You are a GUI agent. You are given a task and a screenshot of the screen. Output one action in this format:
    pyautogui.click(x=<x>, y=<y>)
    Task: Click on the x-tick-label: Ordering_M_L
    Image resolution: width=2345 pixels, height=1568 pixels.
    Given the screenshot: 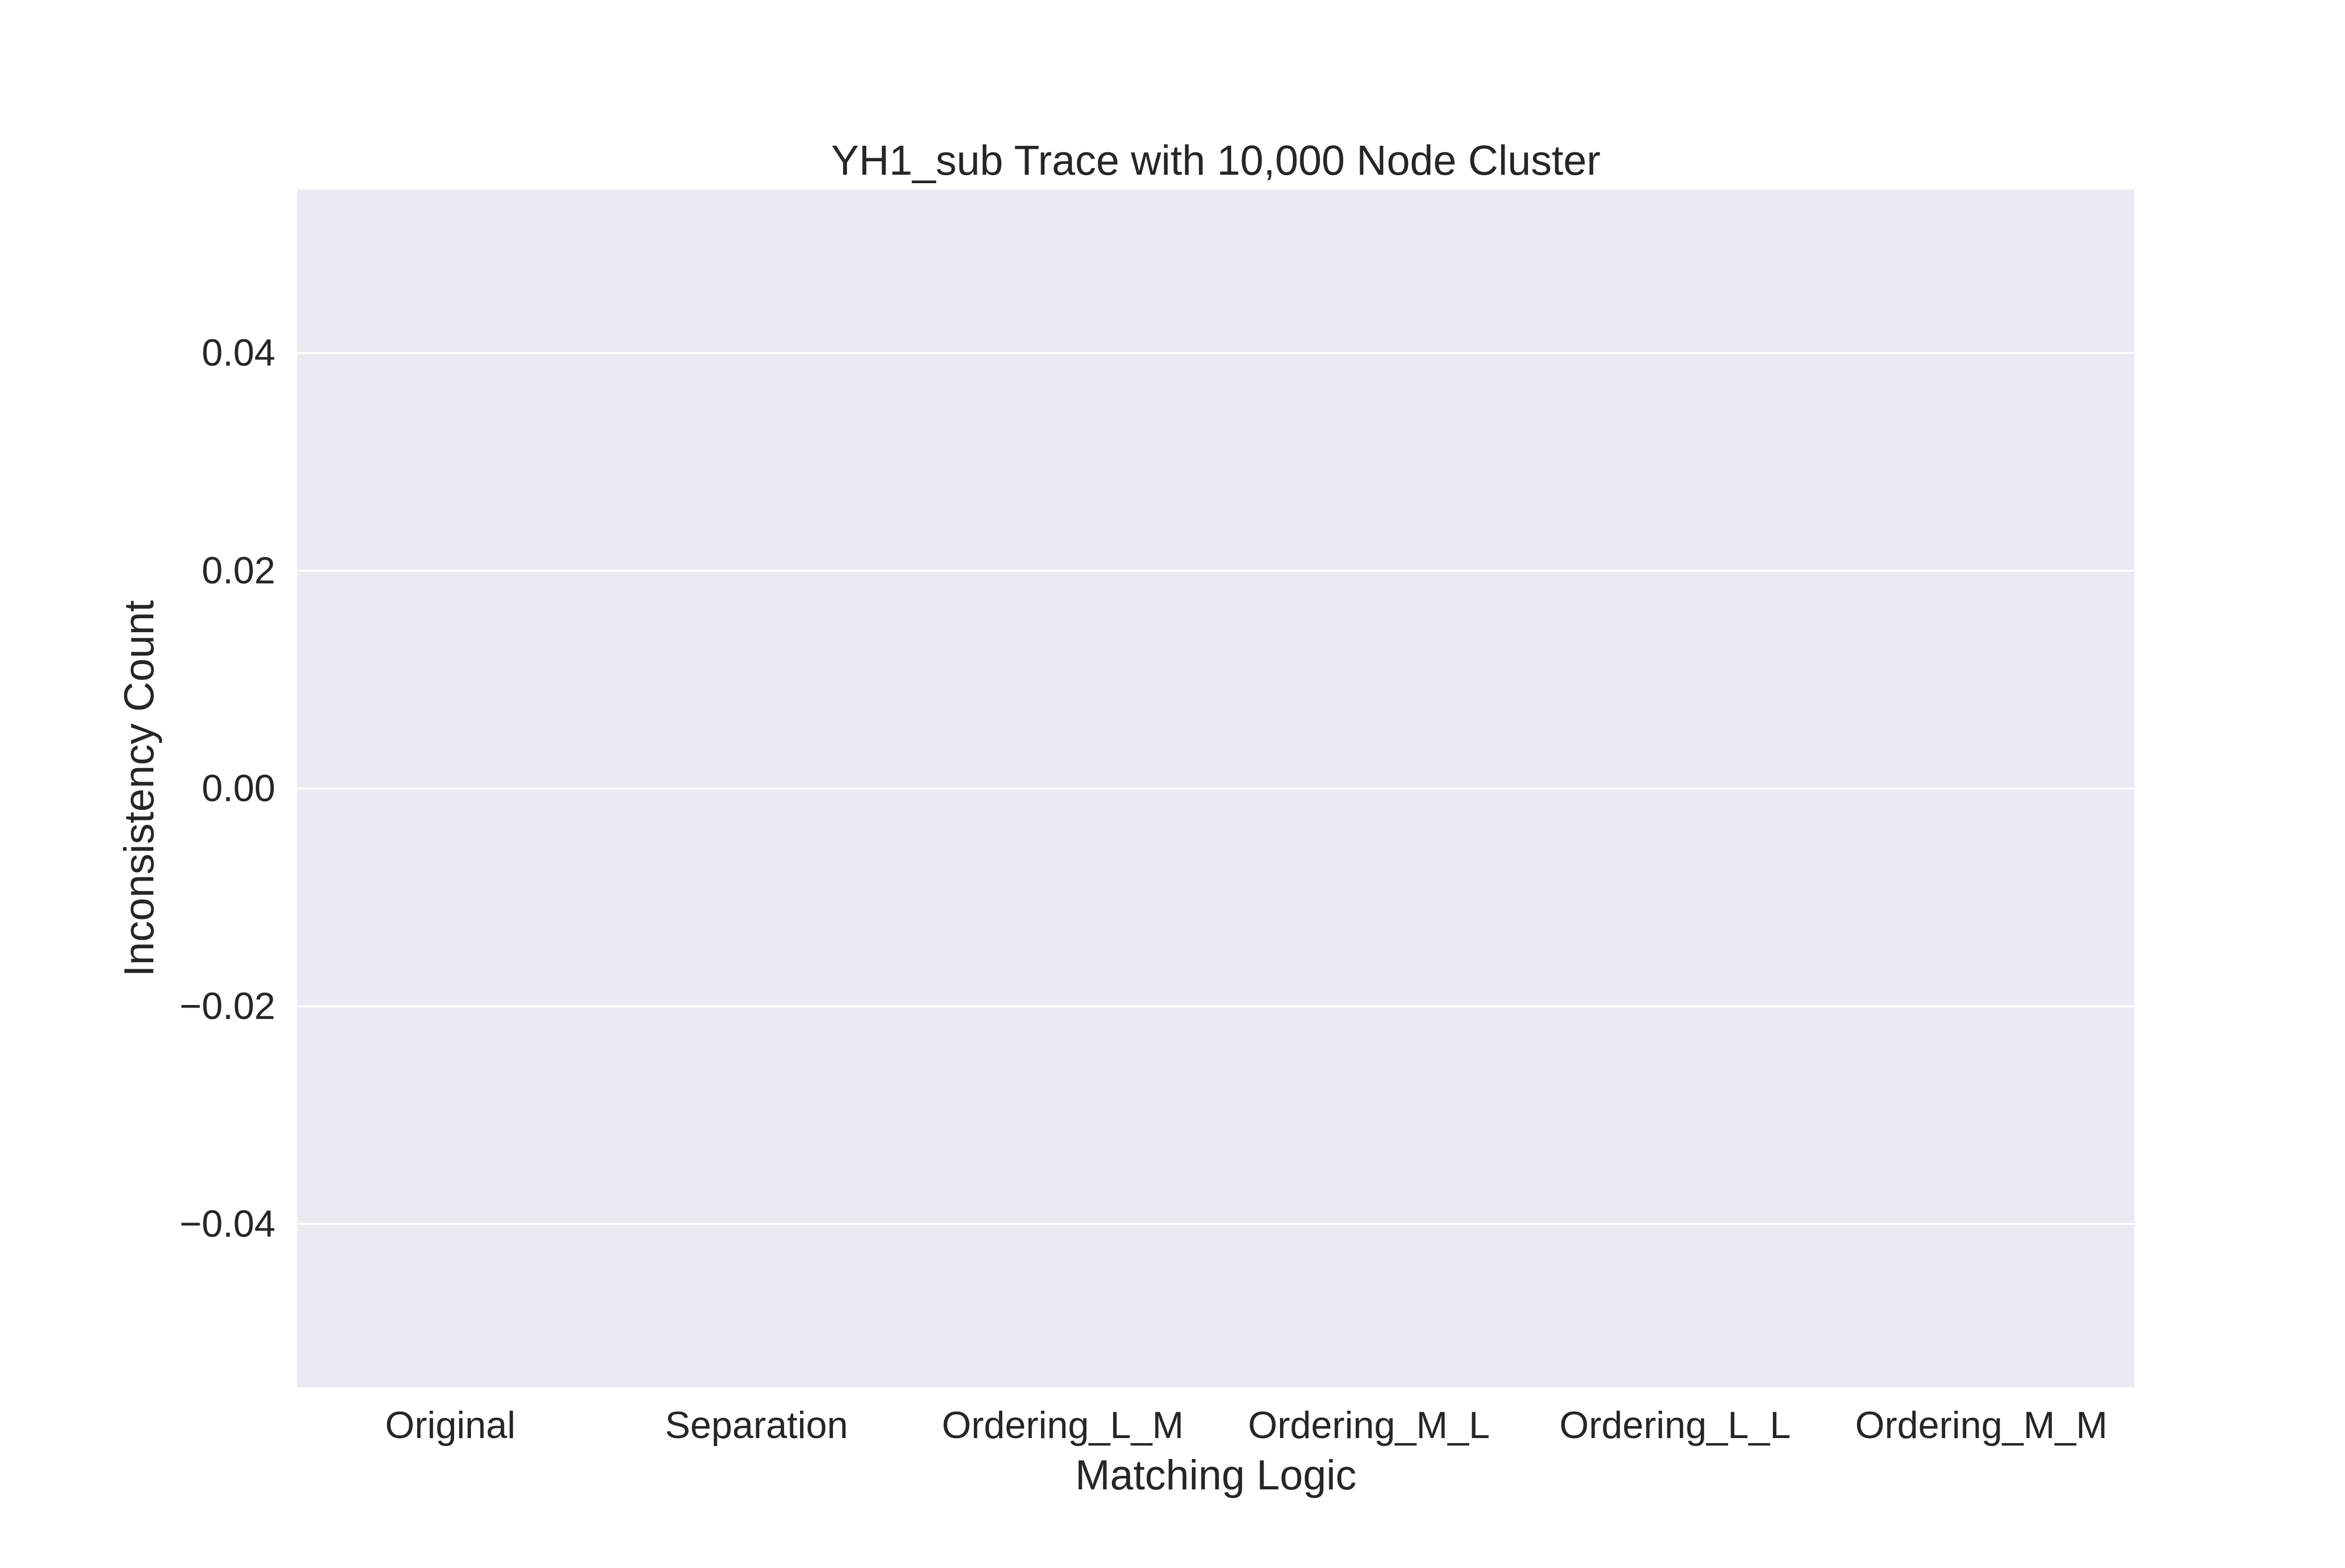 What is the action you would take?
    pyautogui.click(x=1369, y=1426)
    